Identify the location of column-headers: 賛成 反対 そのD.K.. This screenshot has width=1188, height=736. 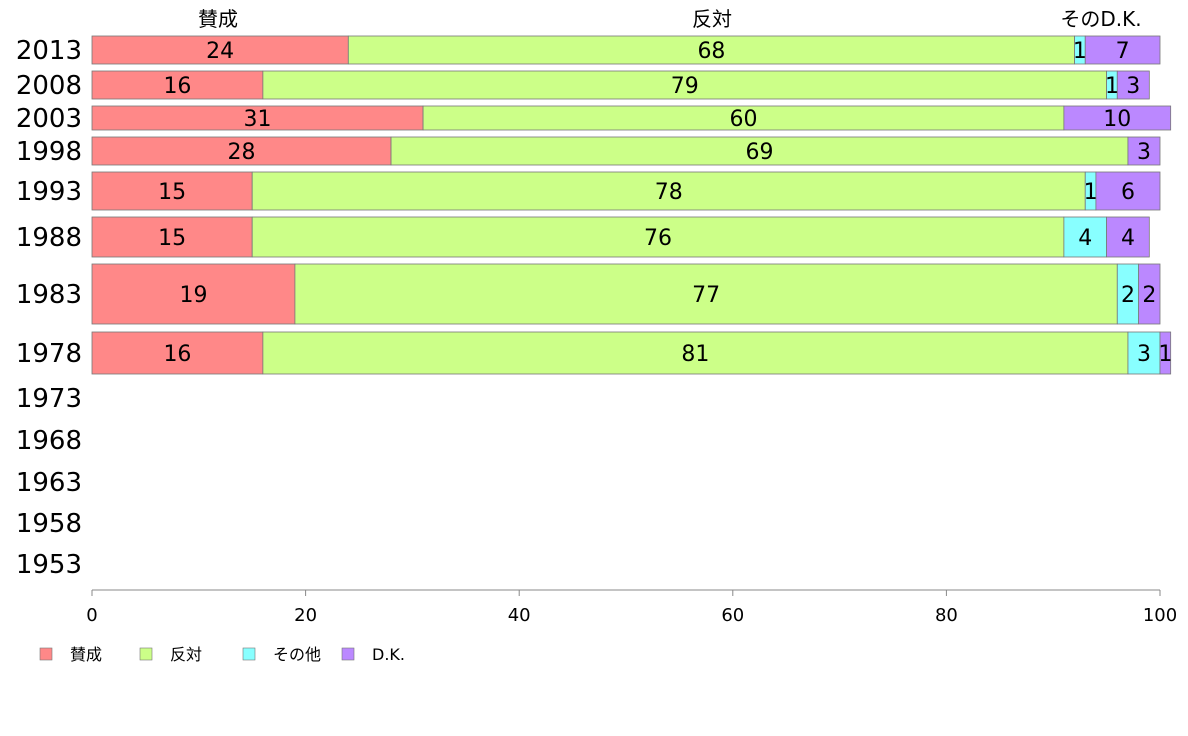
(670, 19).